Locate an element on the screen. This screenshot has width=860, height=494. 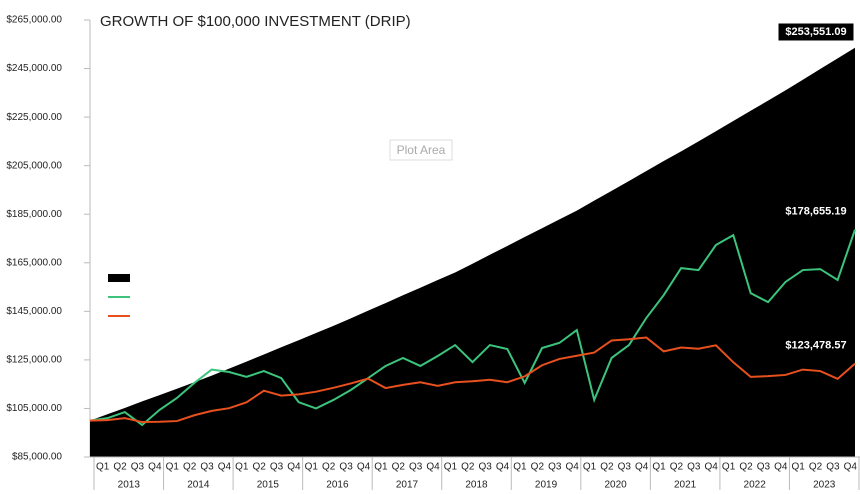
y-tick-label: $205,000.00 is located at coordinates (34, 165).